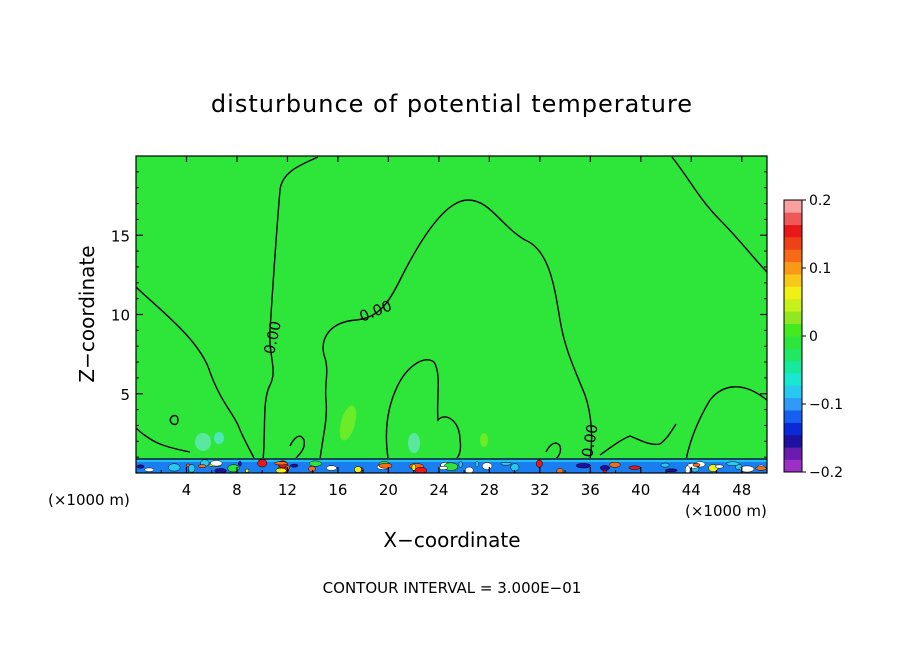 This screenshot has height=654, width=904. What do you see at coordinates (89, 500) in the screenshot?
I see `x-unit-label-left: (×1000 m)` at bounding box center [89, 500].